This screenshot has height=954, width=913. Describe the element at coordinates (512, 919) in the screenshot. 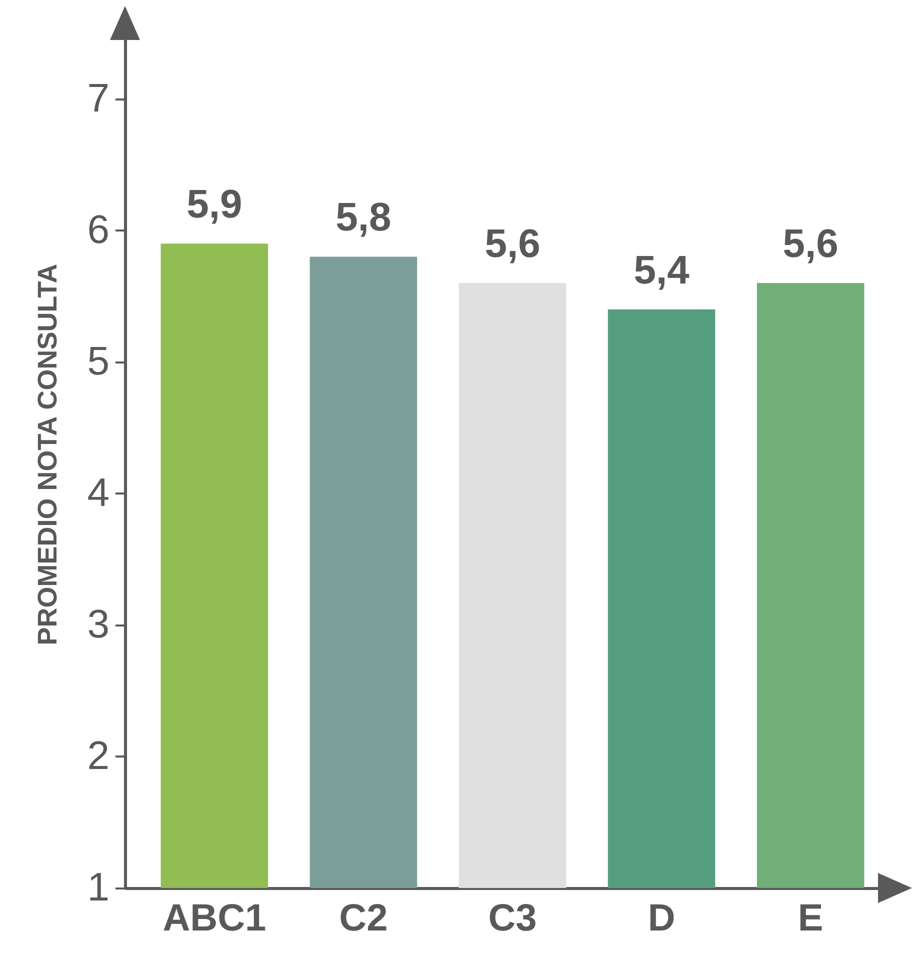

I see `x-tick-label: C3` at that location.